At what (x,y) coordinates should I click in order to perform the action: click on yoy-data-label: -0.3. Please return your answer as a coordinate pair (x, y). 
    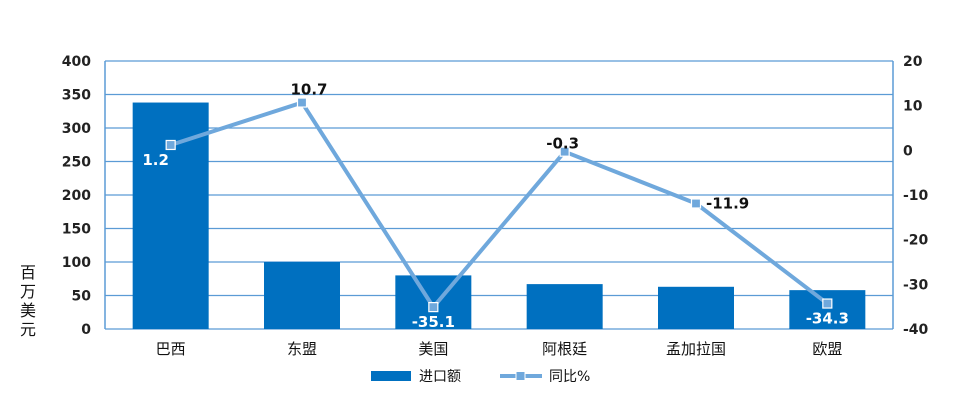
    Looking at the image, I should click on (562, 144).